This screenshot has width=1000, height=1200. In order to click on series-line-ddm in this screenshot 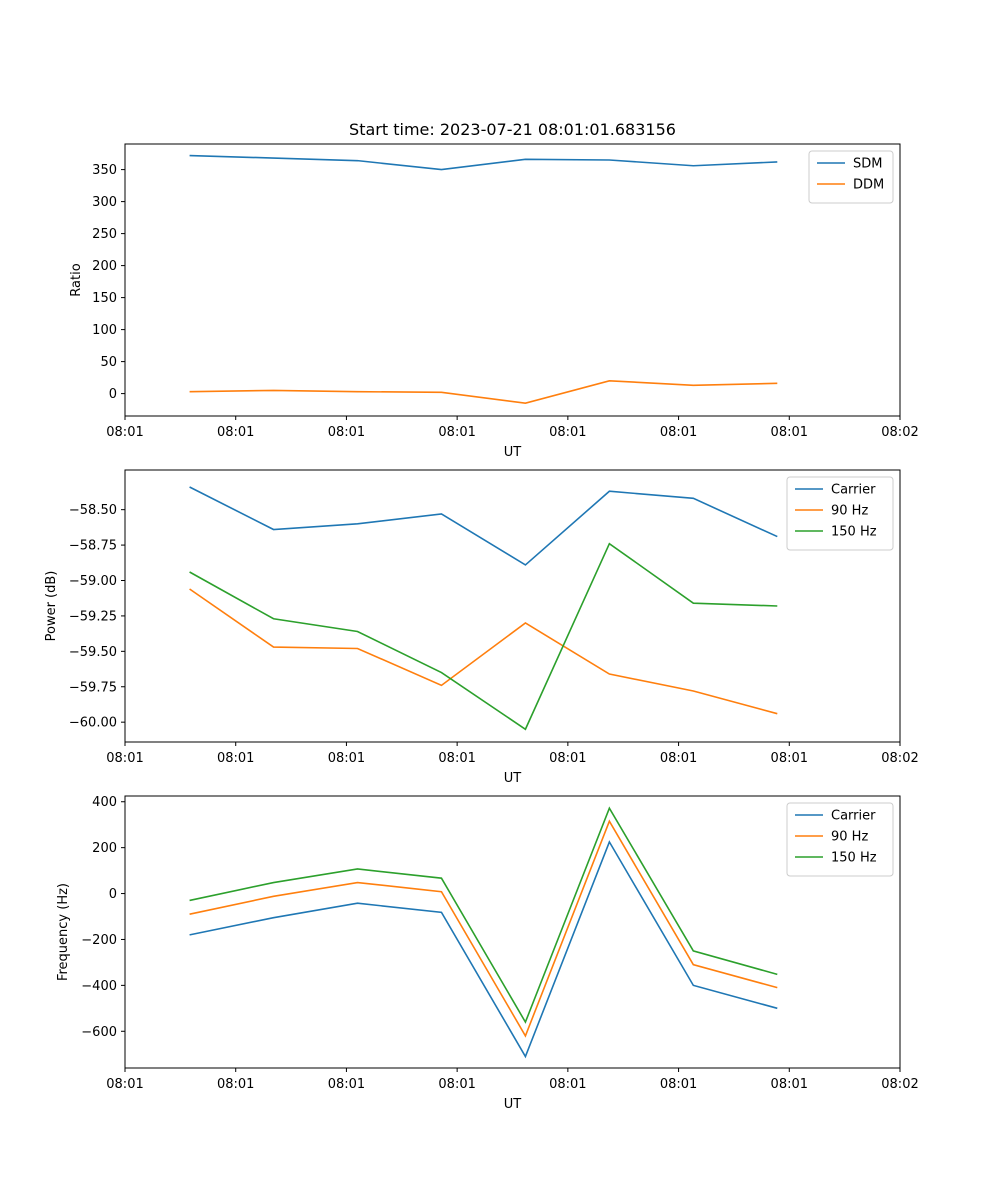, I will do `click(483, 392)`.